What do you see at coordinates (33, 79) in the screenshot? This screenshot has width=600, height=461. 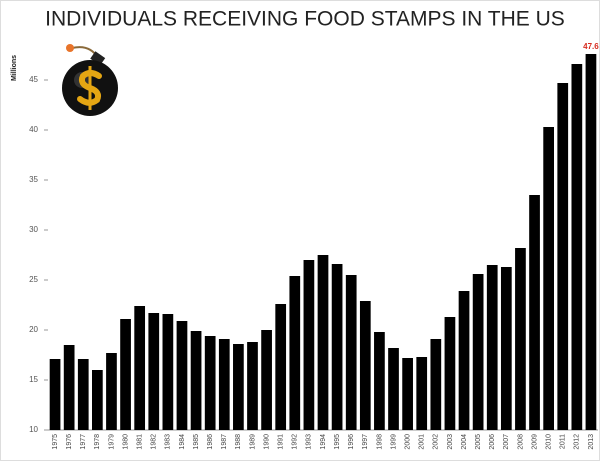 I see `y-tick-label: 45` at bounding box center [33, 79].